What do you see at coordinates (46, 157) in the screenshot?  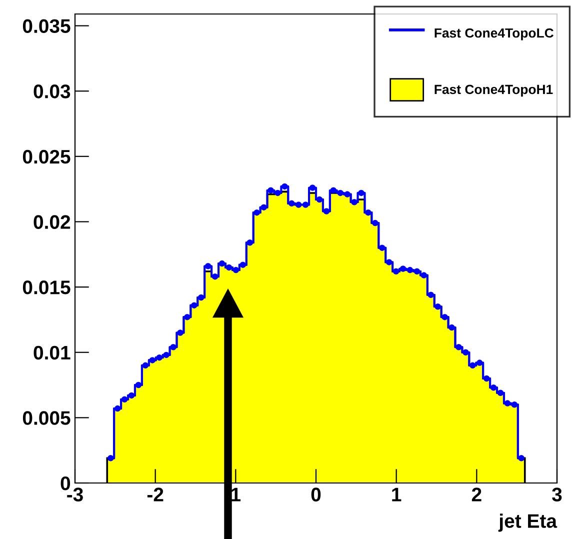 I see `y-tick-label: 0.025` at bounding box center [46, 157].